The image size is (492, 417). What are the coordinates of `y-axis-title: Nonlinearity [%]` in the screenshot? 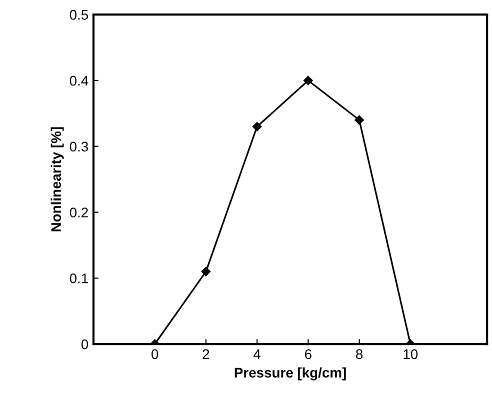 It's located at (57, 179).